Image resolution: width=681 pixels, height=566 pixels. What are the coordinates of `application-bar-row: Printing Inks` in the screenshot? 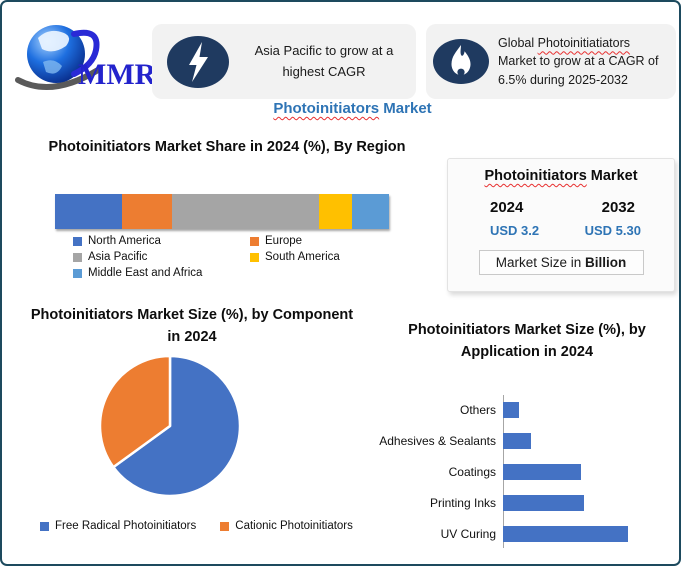 It's located at (493, 502).